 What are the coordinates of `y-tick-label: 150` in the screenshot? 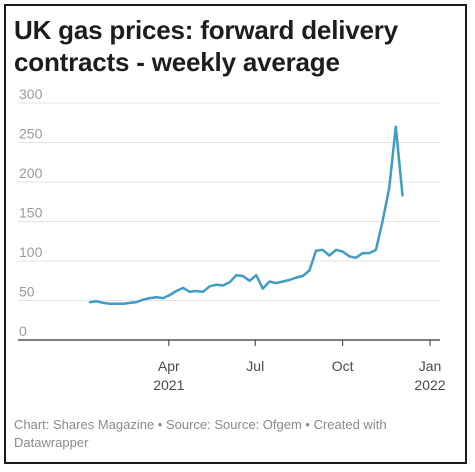 It's located at (31, 213).